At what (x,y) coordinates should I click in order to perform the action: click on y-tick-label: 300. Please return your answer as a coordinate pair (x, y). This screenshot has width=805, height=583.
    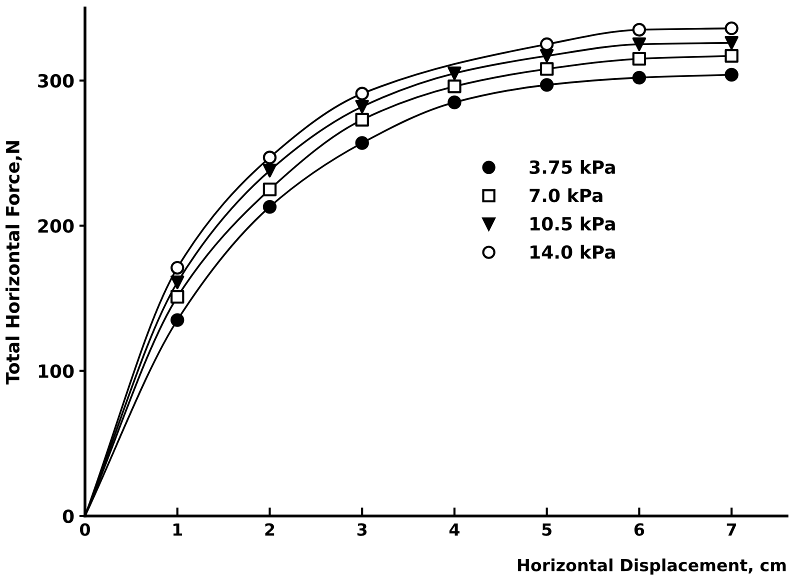
    Looking at the image, I should click on (56, 81).